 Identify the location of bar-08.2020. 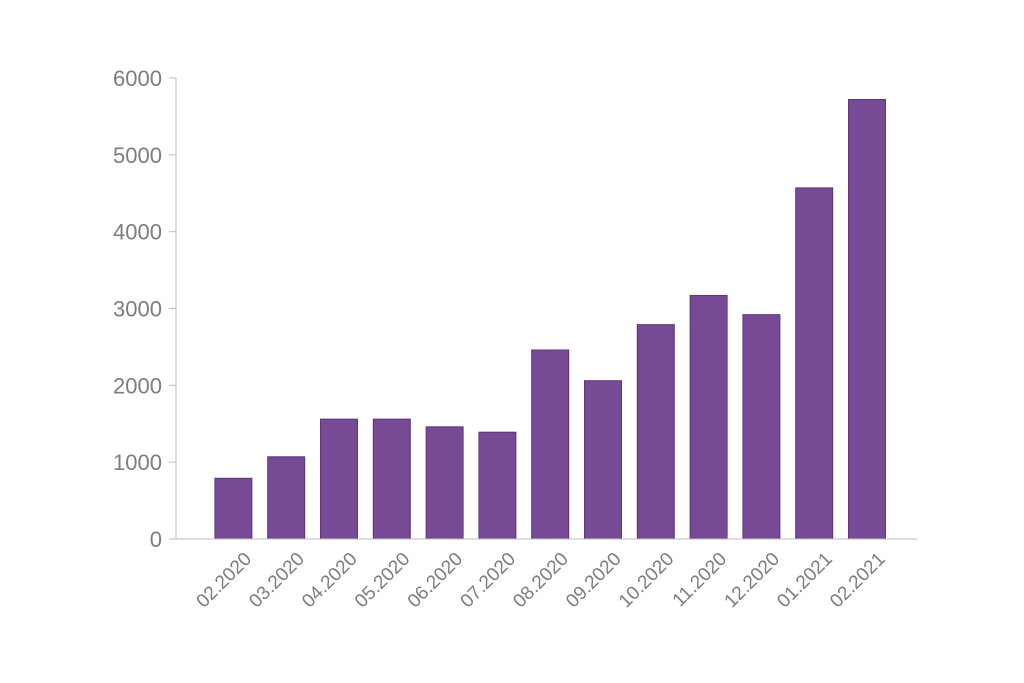
(550, 444).